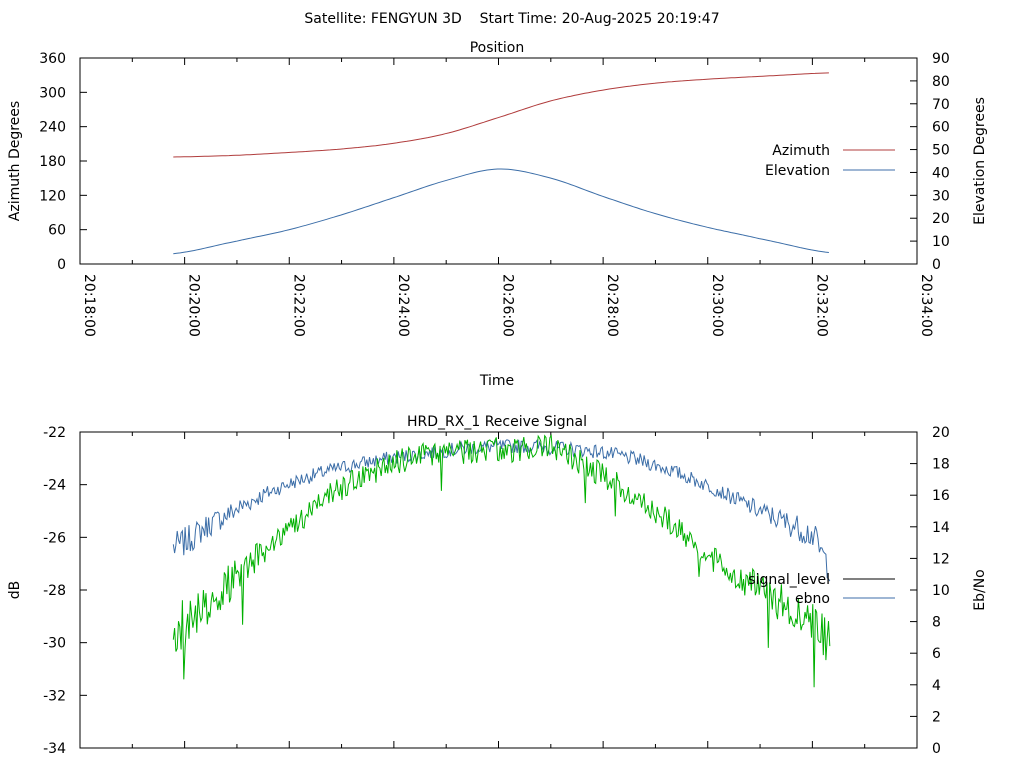 This screenshot has width=1024, height=768. What do you see at coordinates (941, 496) in the screenshot?
I see `y2-tick-label: 16` at bounding box center [941, 496].